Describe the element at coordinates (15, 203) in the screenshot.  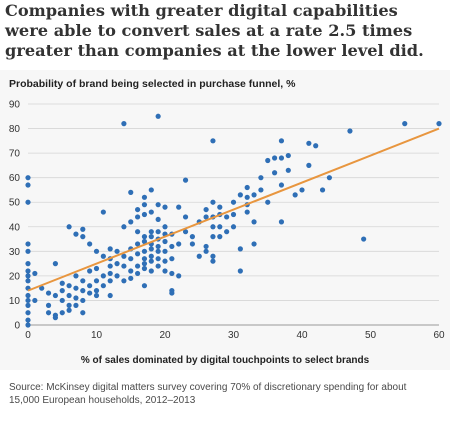
I see `y-tick-label: 50` at that location.